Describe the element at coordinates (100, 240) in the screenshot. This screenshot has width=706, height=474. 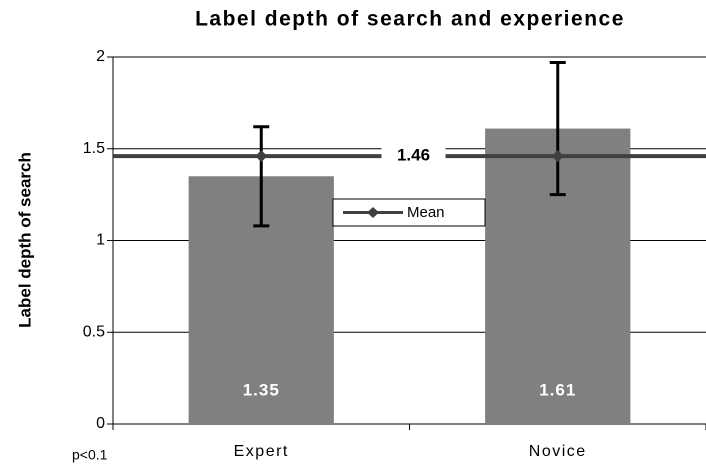
I see `y-tick-label: 1` at that location.